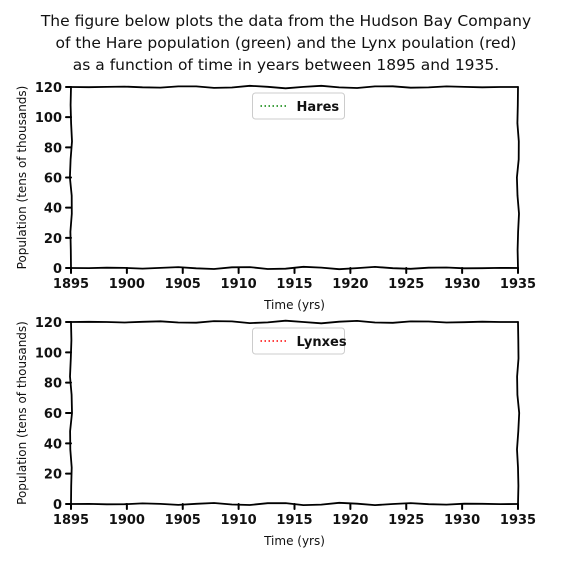  Describe the element at coordinates (322, 342) in the screenshot. I see `legend-label: Lynxes` at that location.